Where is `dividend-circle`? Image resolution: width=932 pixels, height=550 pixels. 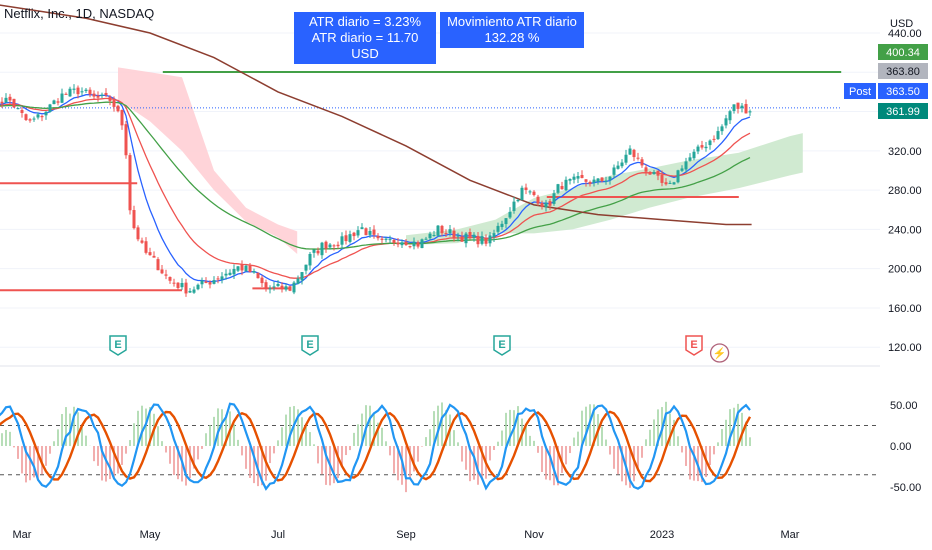 dividend-circle is located at coordinates (719, 353).